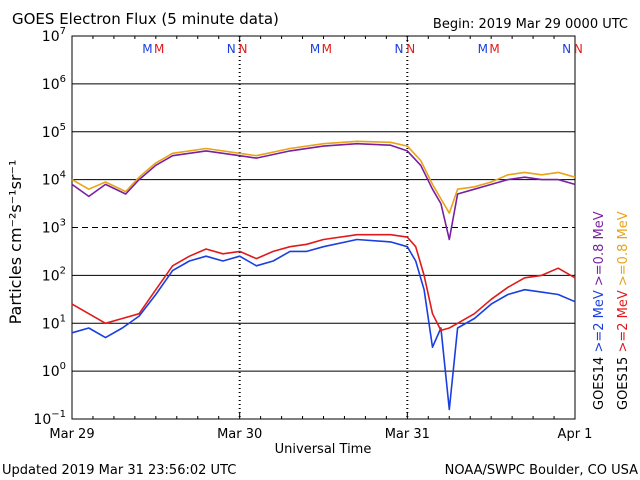 The image size is (640, 480). I want to click on x-tick-label: Mar 31, so click(407, 434).